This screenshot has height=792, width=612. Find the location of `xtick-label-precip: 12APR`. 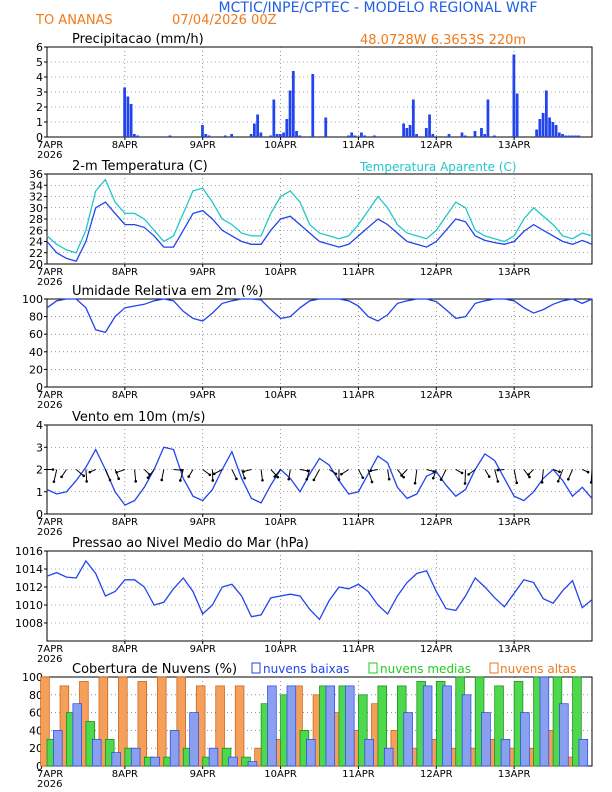

xtick-label-precip: 12APR is located at coordinates (436, 145).